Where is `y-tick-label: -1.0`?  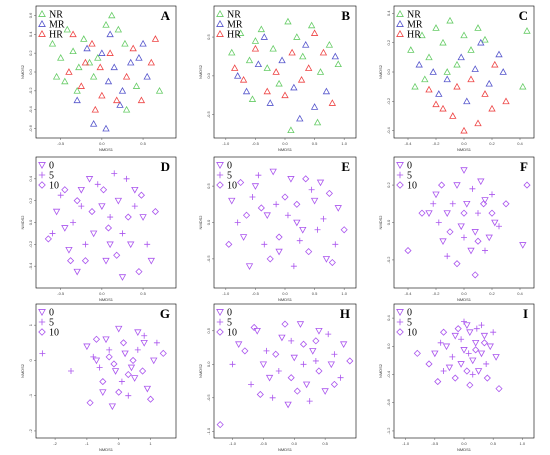 y-tick-label: -1.0 is located at coordinates (208, 431).